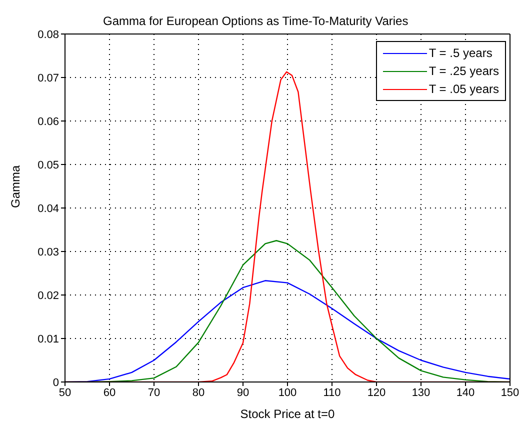 This screenshot has height=433, width=531. Describe the element at coordinates (48, 165) in the screenshot. I see `y-tick-label: 0.05` at that location.